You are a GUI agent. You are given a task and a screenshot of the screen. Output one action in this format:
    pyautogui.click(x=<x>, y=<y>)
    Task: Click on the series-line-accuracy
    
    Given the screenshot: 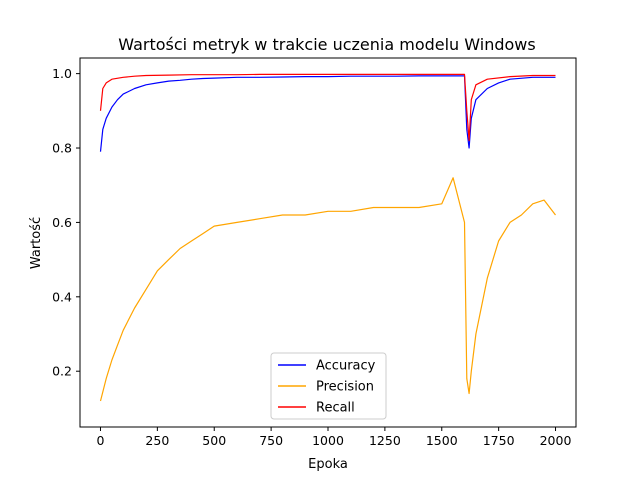 What is the action you would take?
    pyautogui.click(x=327, y=113)
    